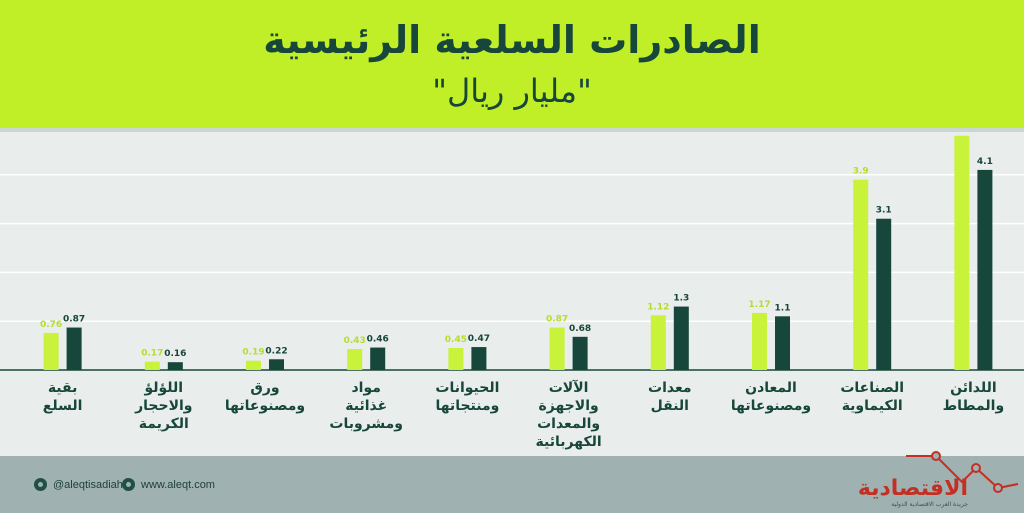 This screenshot has width=1024, height=513. Describe the element at coordinates (658, 307) in the screenshot. I see `data-label: 1.12` at that location.